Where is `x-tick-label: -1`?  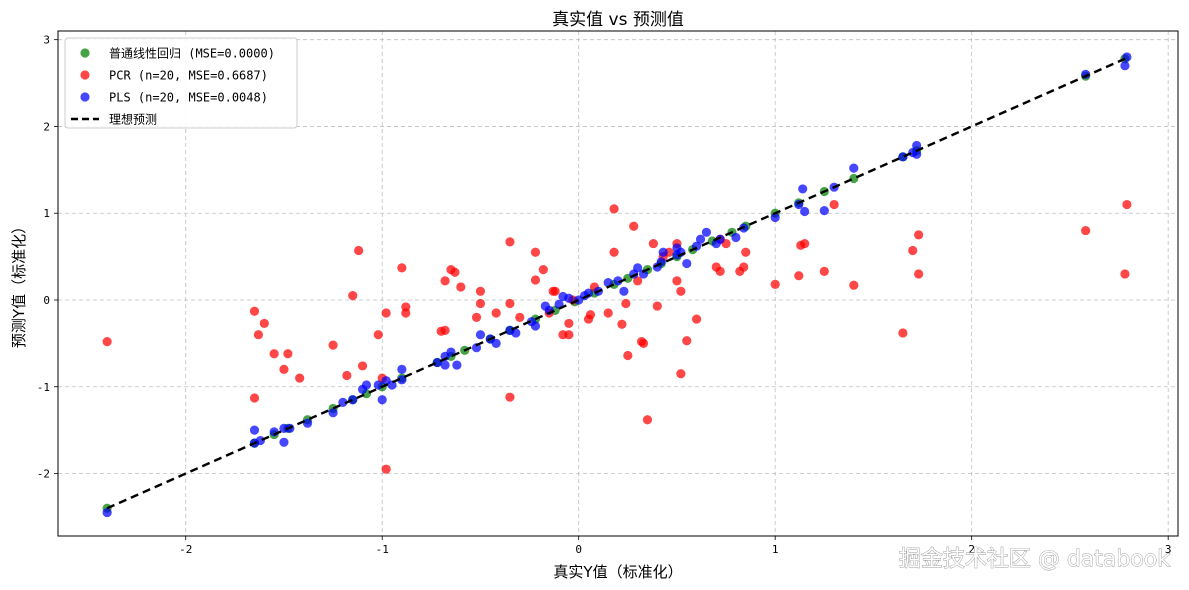 x-tick-label: -1 is located at coordinates (382, 549).